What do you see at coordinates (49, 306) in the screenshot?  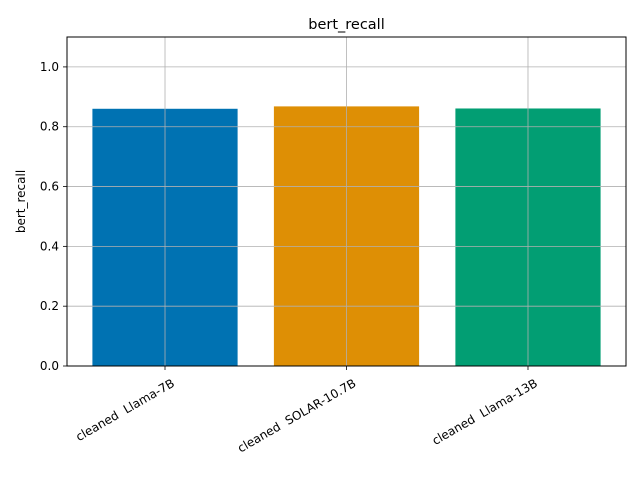 I see `y-tick-label: 0.2` at bounding box center [49, 306].